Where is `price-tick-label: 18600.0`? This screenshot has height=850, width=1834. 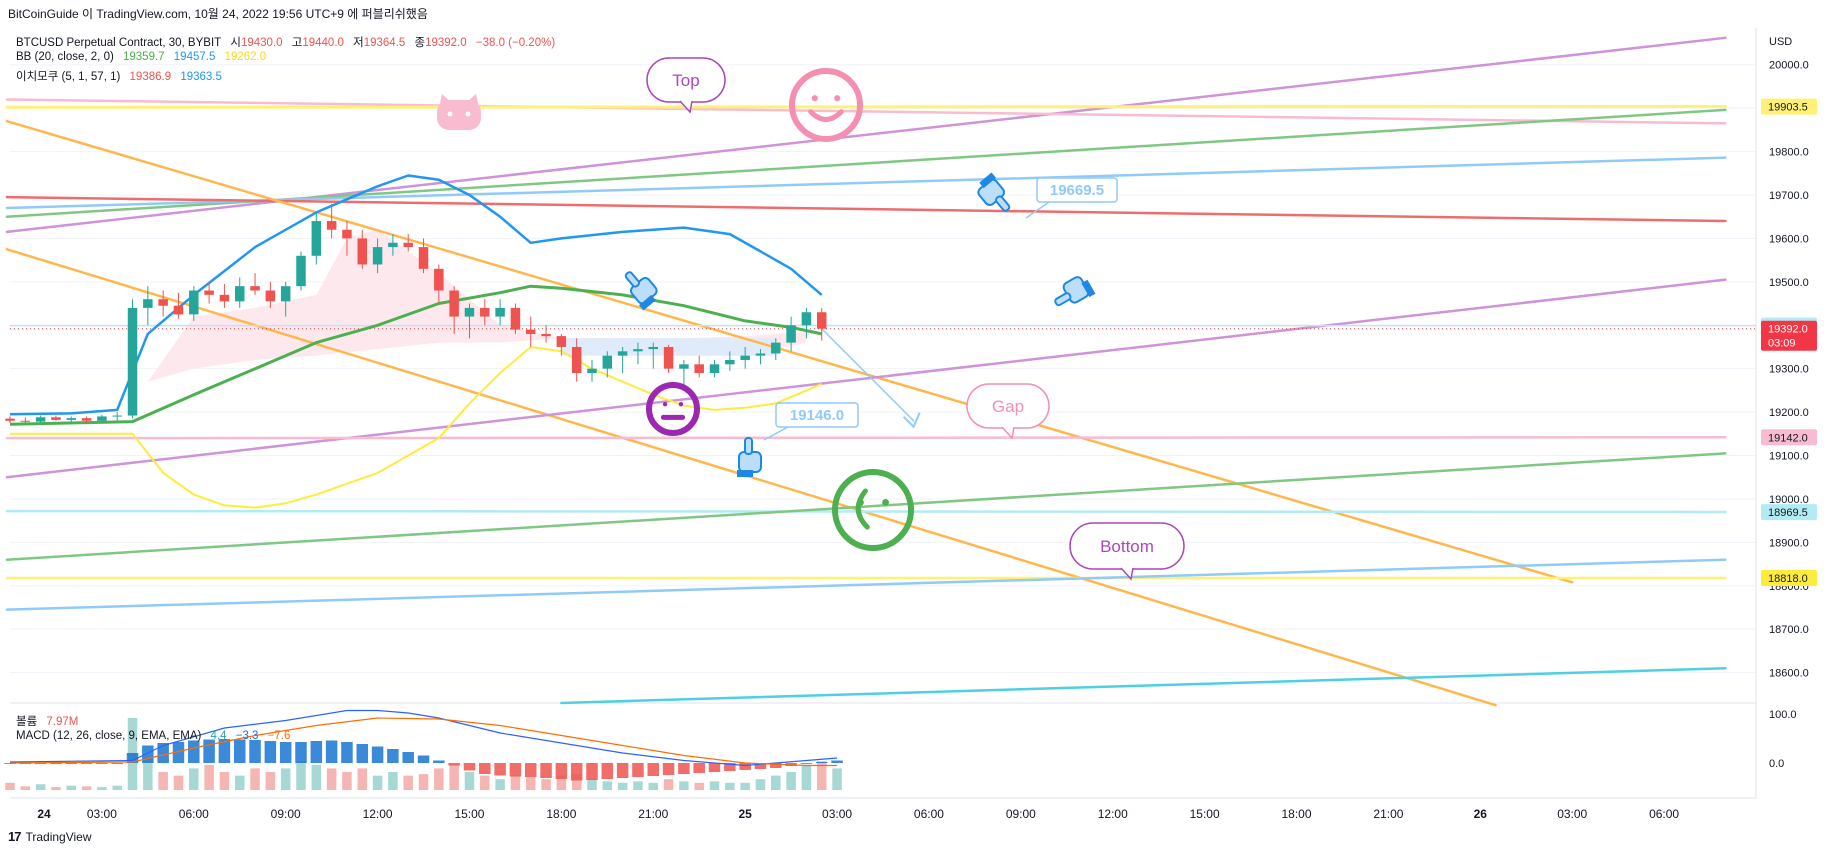 price-tick-label: 18600.0 is located at coordinates (1789, 674).